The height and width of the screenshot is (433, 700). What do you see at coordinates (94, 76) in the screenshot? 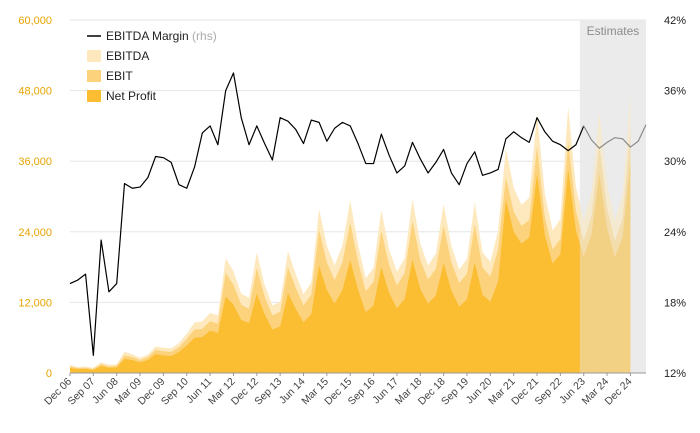
I see `legend-swatch-ebit` at bounding box center [94, 76].